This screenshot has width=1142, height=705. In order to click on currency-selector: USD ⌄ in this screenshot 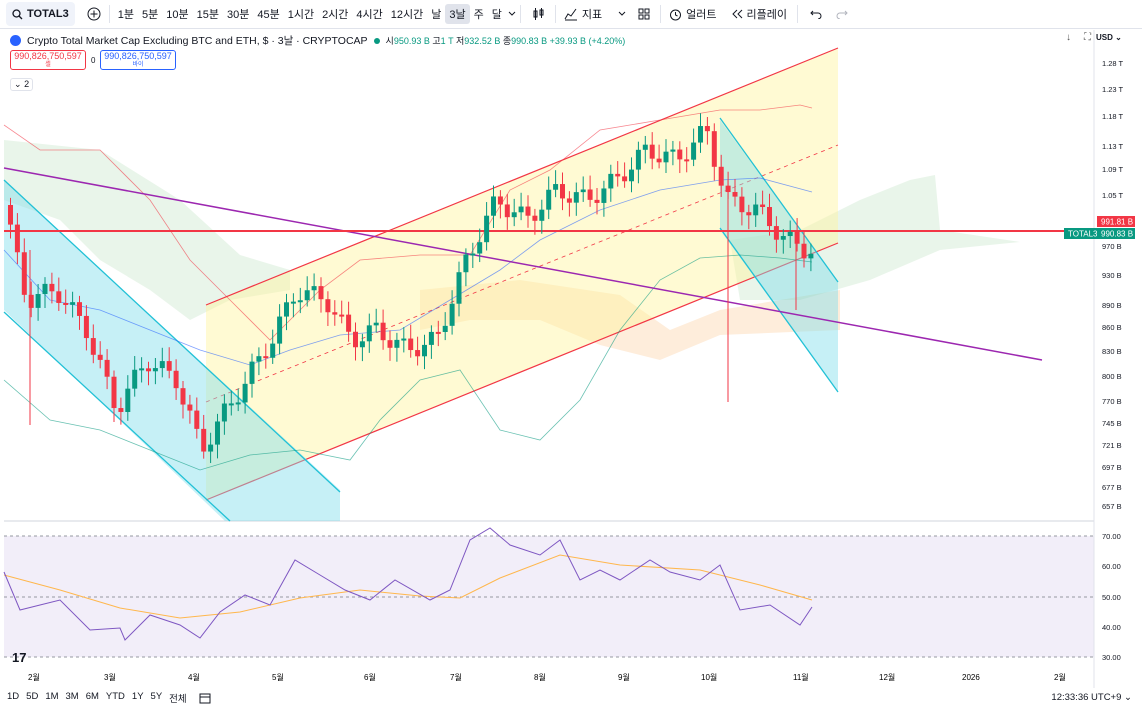, I will do `click(1109, 37)`.